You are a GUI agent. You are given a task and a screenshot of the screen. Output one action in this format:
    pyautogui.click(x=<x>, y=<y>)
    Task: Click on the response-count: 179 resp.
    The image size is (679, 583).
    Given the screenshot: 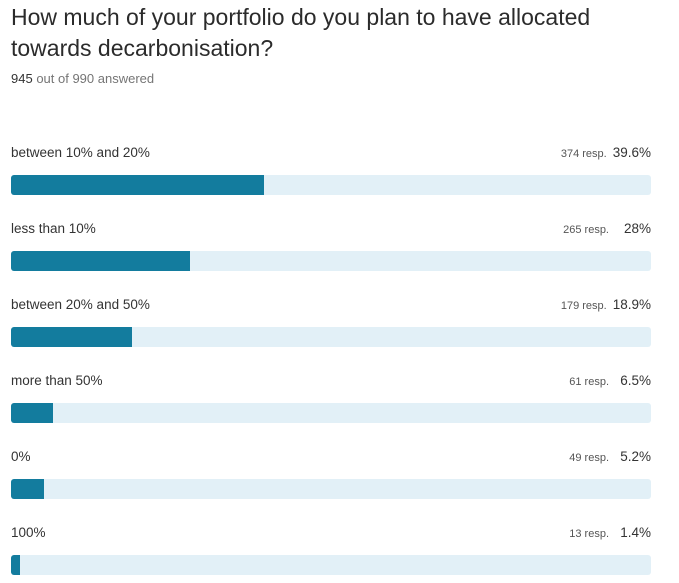 What is the action you would take?
    pyautogui.click(x=583, y=306)
    